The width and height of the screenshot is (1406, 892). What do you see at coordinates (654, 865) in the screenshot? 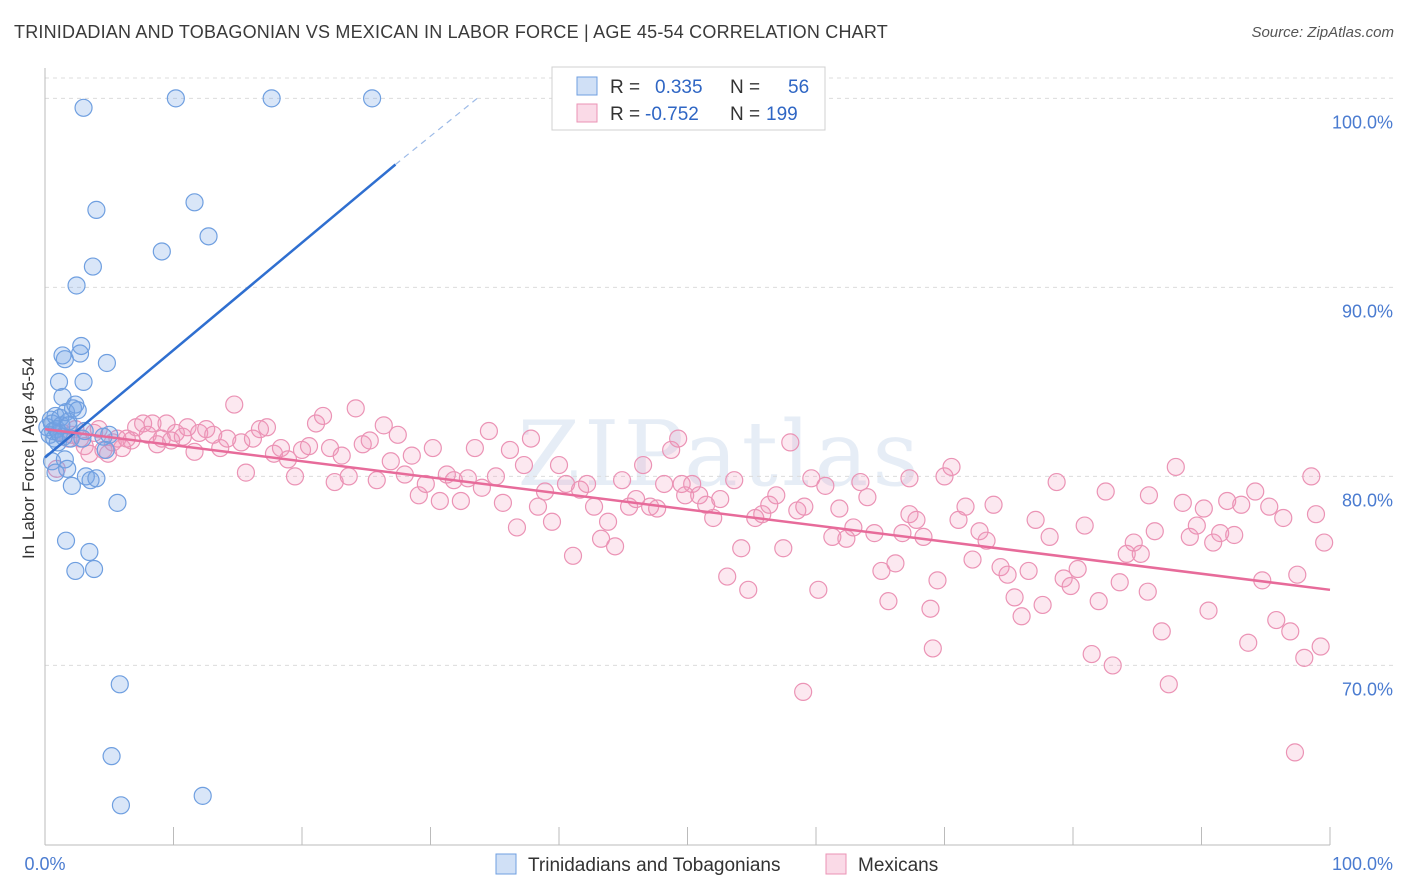
I see `bottom-legend-label-trinidadians: Trinidadians and Tobagonians` at bounding box center [654, 865].